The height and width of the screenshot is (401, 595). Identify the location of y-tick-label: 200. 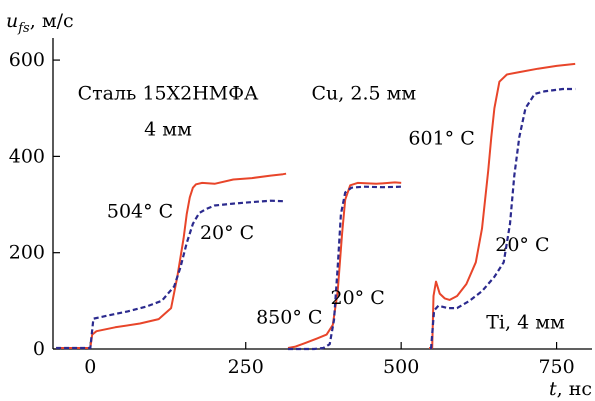
(27, 253).